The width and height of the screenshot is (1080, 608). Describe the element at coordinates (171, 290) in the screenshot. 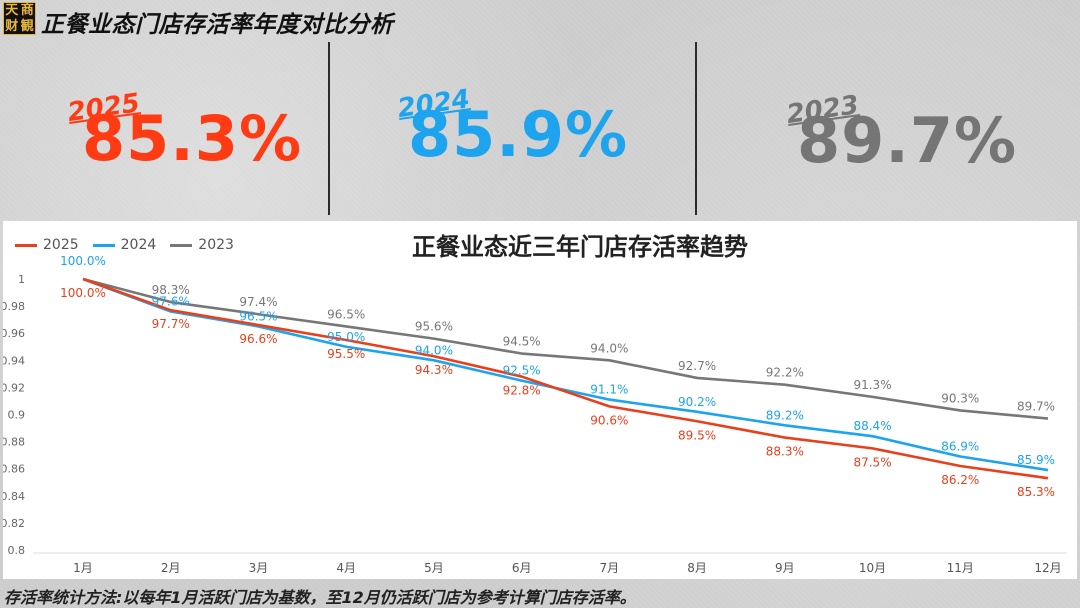

I see `data-label: 98.3%` at that location.